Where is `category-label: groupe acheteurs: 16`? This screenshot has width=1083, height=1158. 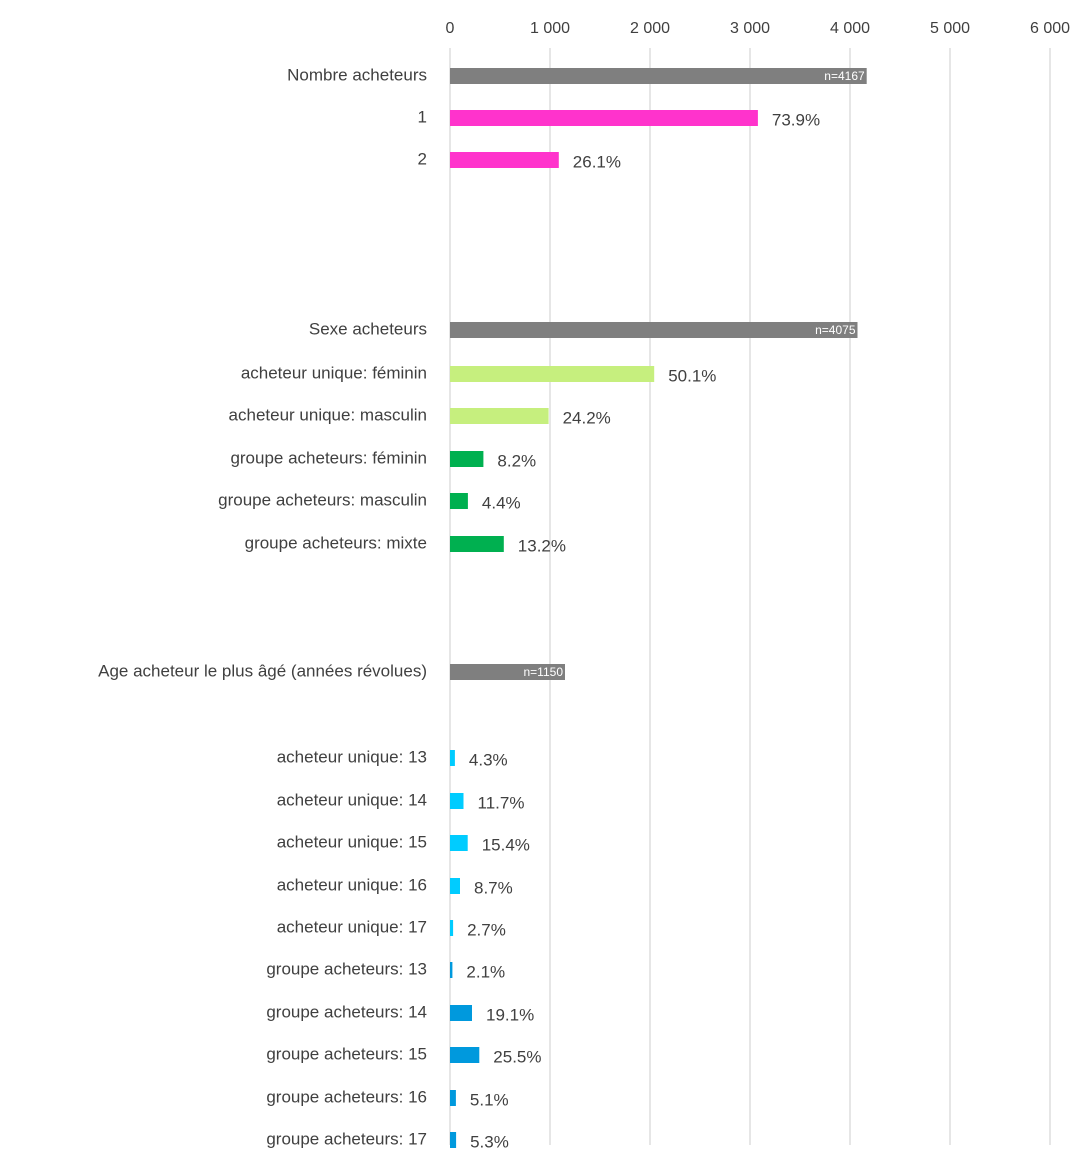 category-label: groupe acheteurs: 16 is located at coordinates (346, 1096).